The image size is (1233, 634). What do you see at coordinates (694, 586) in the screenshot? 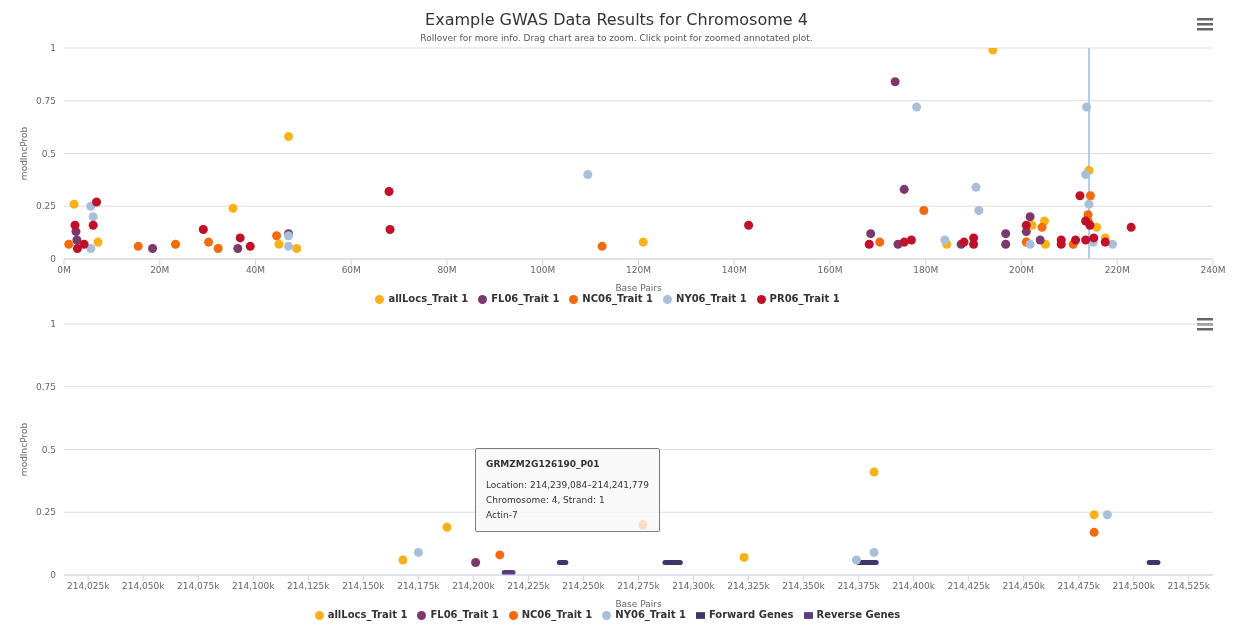
I see `x-tick-label: 214,300k` at bounding box center [694, 586].